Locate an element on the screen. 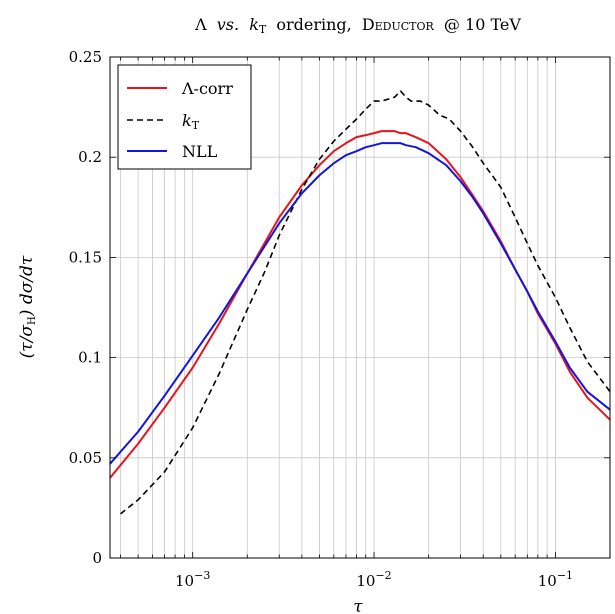 The image size is (615, 614). y-tick-label: 0.1 is located at coordinates (90, 358).